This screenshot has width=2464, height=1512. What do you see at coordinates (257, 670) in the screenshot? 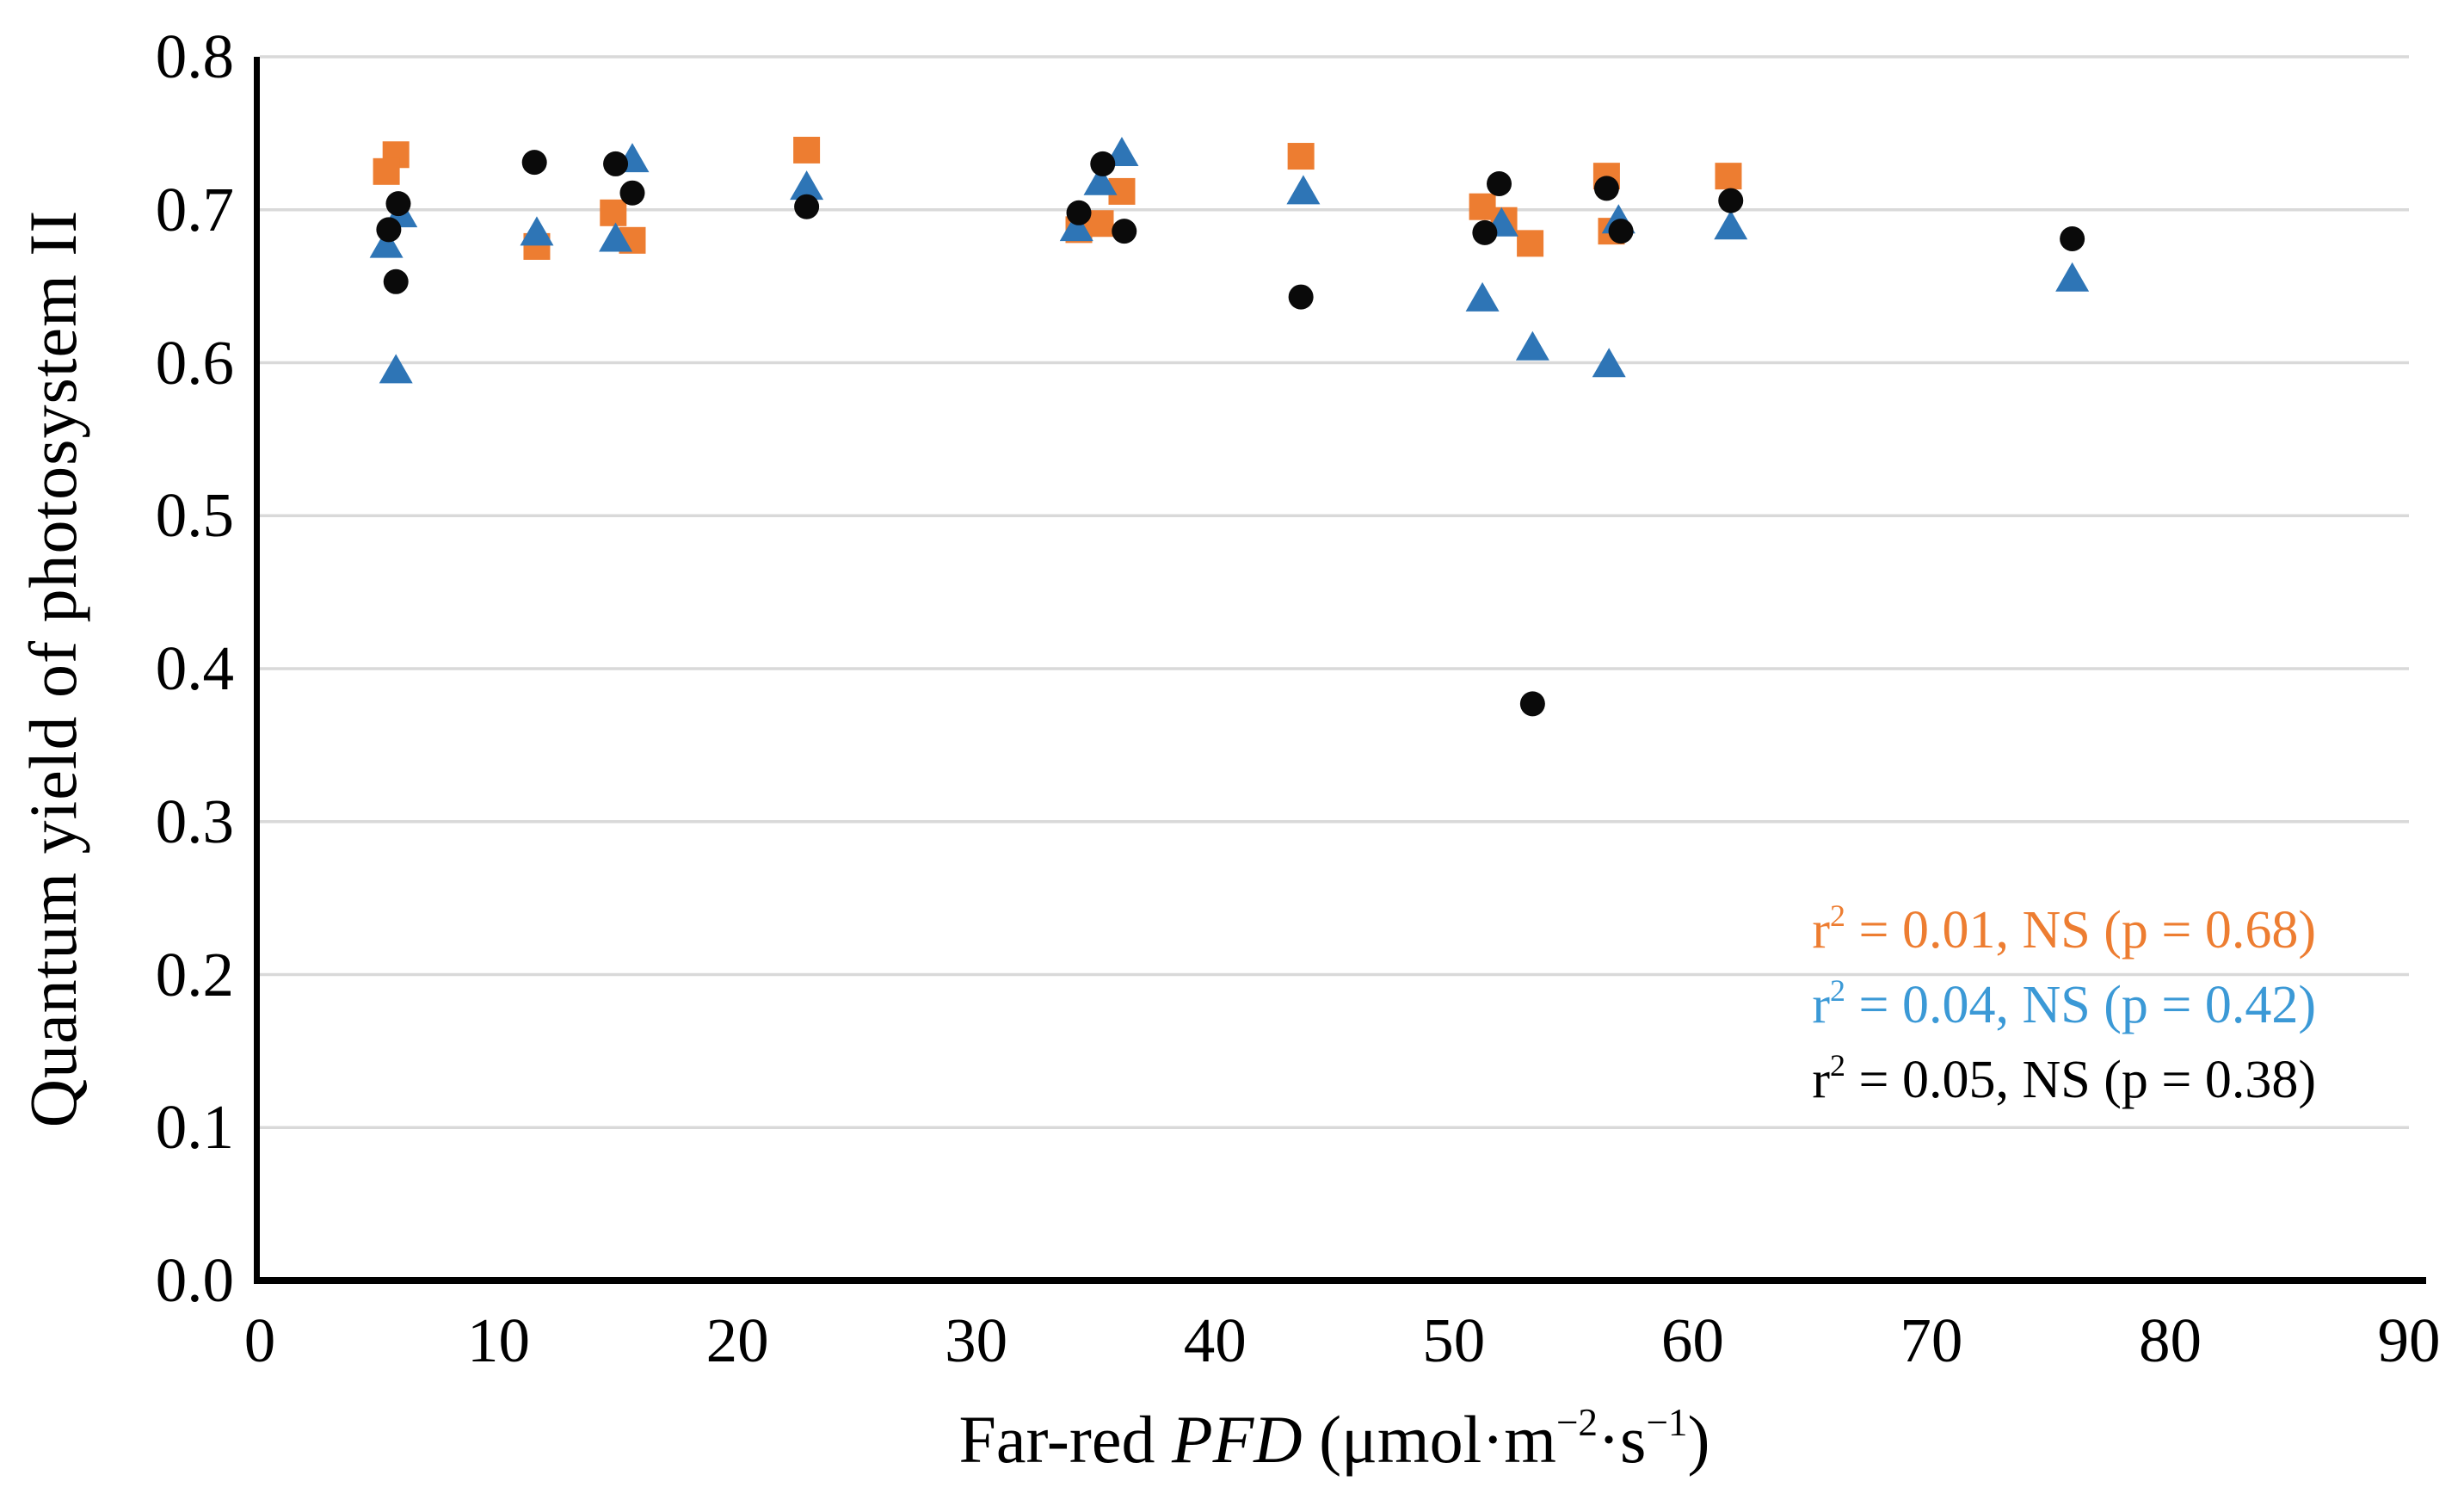
I see `y-axis-line` at bounding box center [257, 670].